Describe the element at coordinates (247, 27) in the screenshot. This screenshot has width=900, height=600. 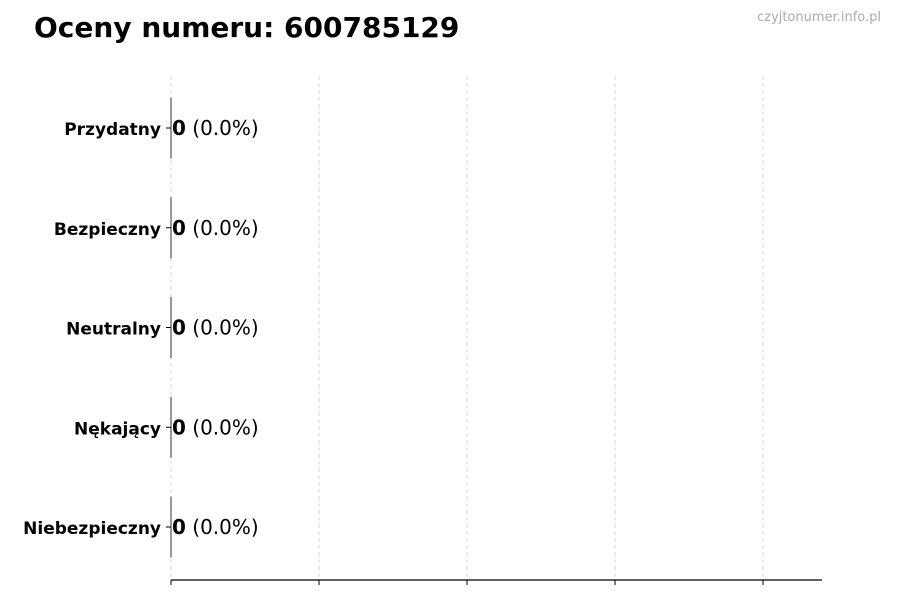
I see `chart-title: Oceny numeru: 600785129` at that location.